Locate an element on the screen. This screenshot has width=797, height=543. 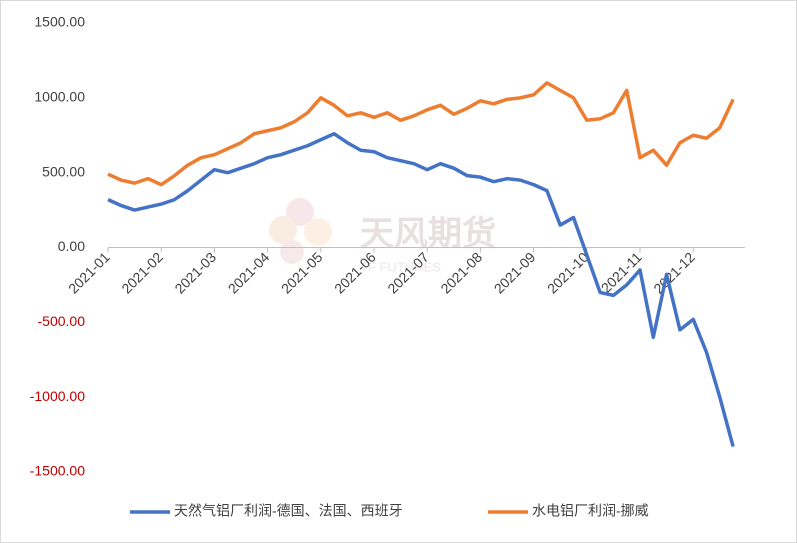
y-tick-label: -500.00 is located at coordinates (62, 321).